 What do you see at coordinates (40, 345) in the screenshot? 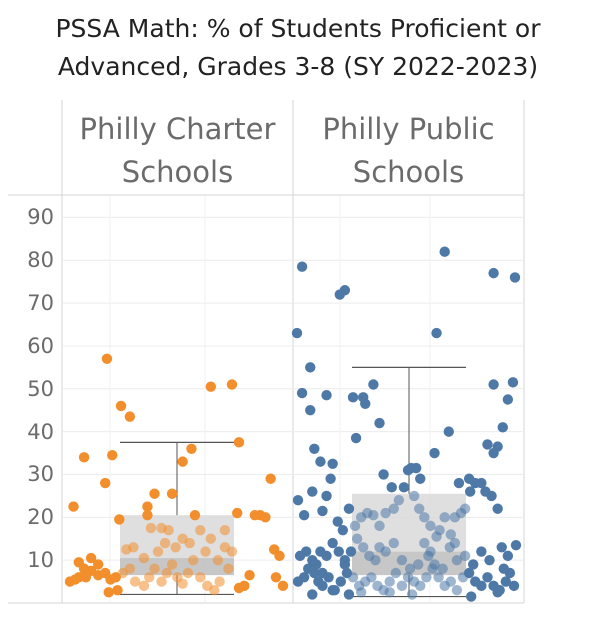
I see `y-tick-label-60: 60` at bounding box center [40, 345].